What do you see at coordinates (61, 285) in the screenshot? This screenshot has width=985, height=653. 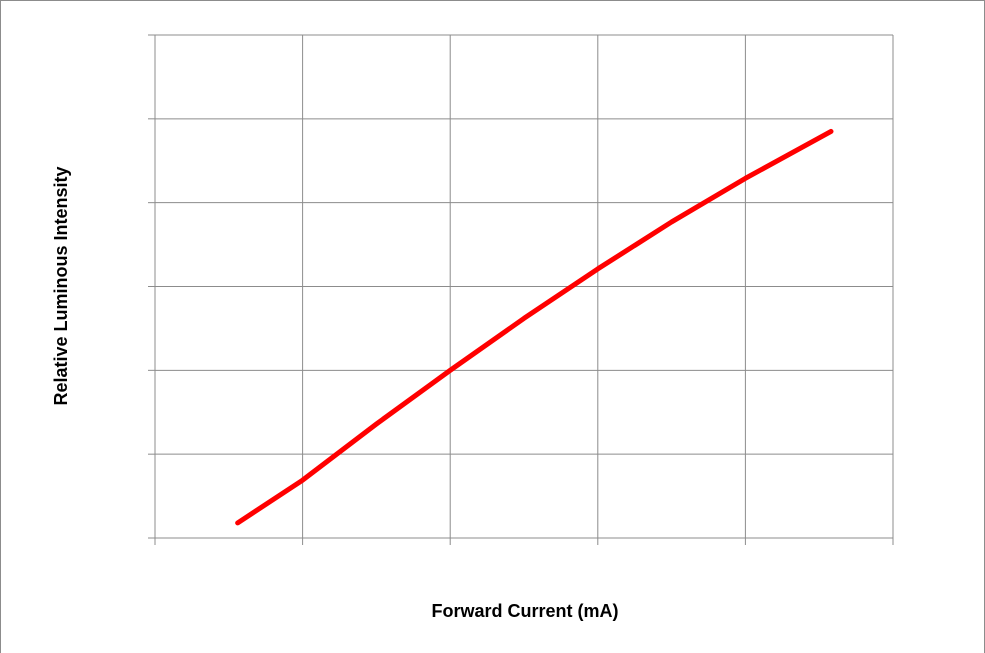 I see `y-axis-label: Relative Luminous Intensity` at bounding box center [61, 285].